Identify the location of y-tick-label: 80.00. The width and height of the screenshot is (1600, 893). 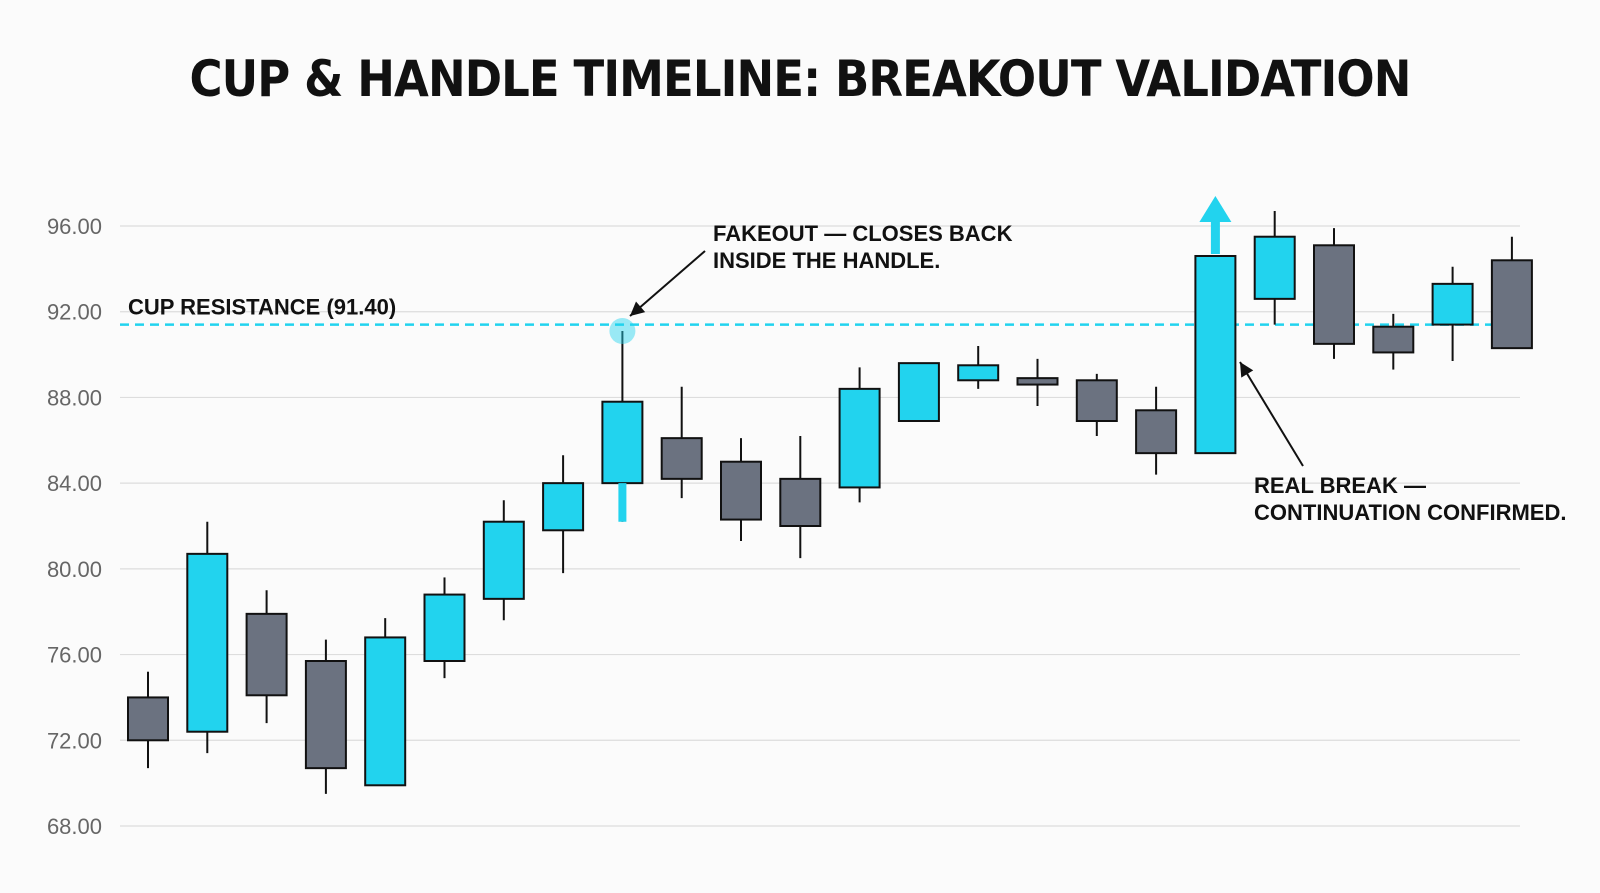
(74, 569).